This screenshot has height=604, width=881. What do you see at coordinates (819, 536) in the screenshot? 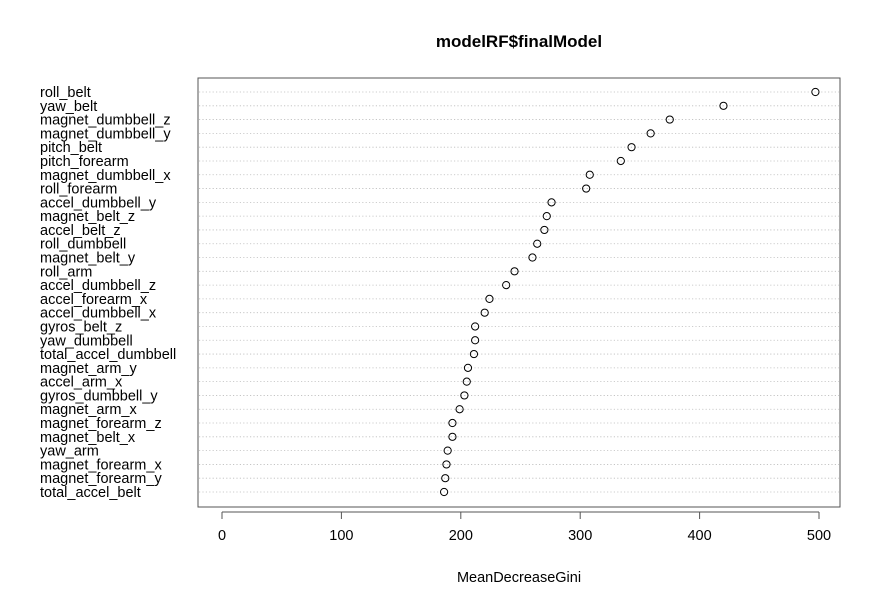
I see `x-tick-label: 500` at bounding box center [819, 536].